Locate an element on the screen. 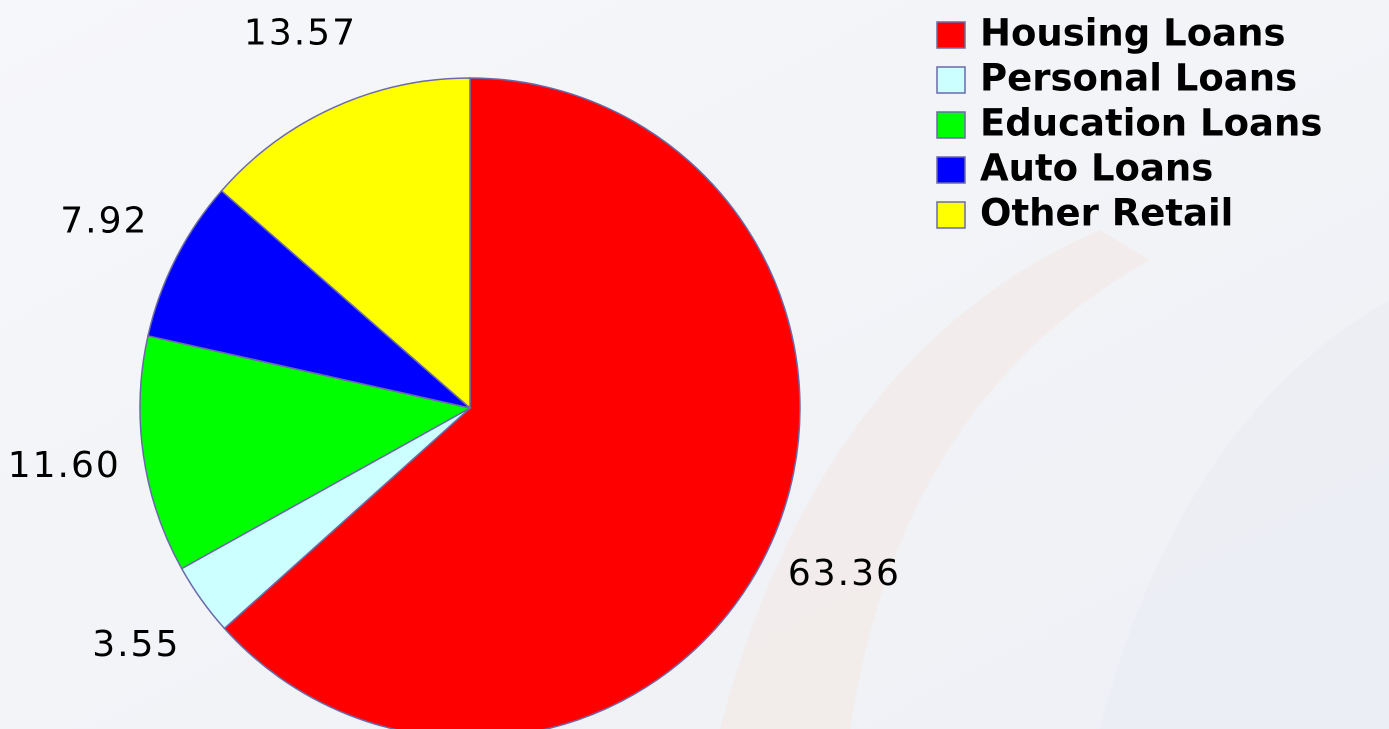 The height and width of the screenshot is (729, 1389). legend-label: Education Loans is located at coordinates (1151, 123).